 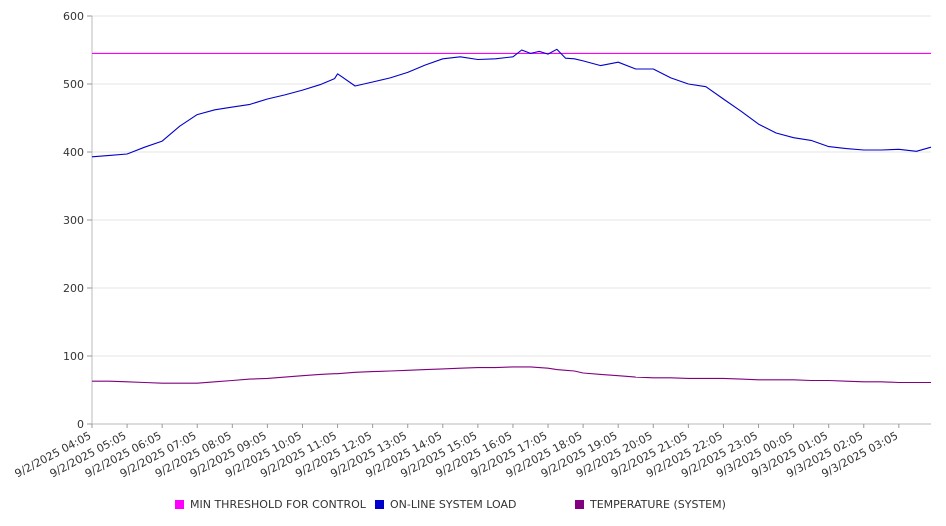 What do you see at coordinates (278, 504) in the screenshot?
I see `legend-label: MIN THRESHOLD FOR CONTROL` at bounding box center [278, 504].